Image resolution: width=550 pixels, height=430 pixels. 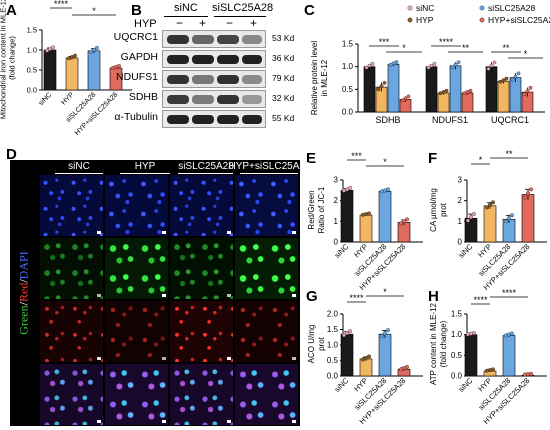 I want to click on y-axis-label: ATP content in MLE-12(fold change), so click(x=438, y=343).